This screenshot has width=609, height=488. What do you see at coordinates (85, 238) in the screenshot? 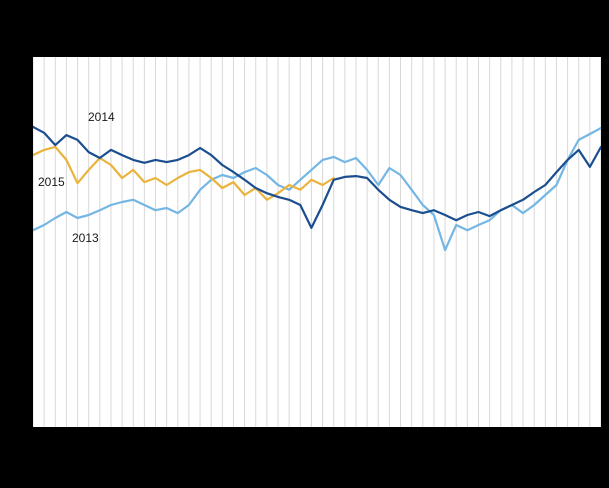
I see `series-label-2013: 2013` at bounding box center [85, 238].